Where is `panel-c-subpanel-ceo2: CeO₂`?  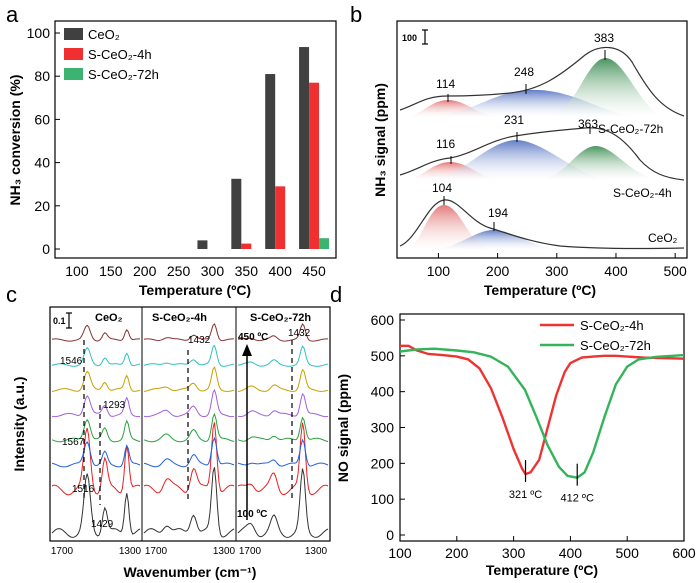 panel-c-subpanel-ceo2: CeO₂ is located at coordinates (109, 318).